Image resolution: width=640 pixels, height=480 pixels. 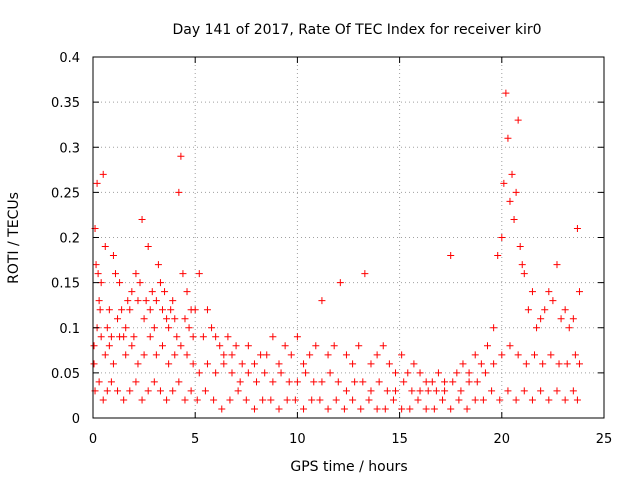 What do you see at coordinates (69, 58) in the screenshot?
I see `y-tick-label: 0.4` at bounding box center [69, 58].